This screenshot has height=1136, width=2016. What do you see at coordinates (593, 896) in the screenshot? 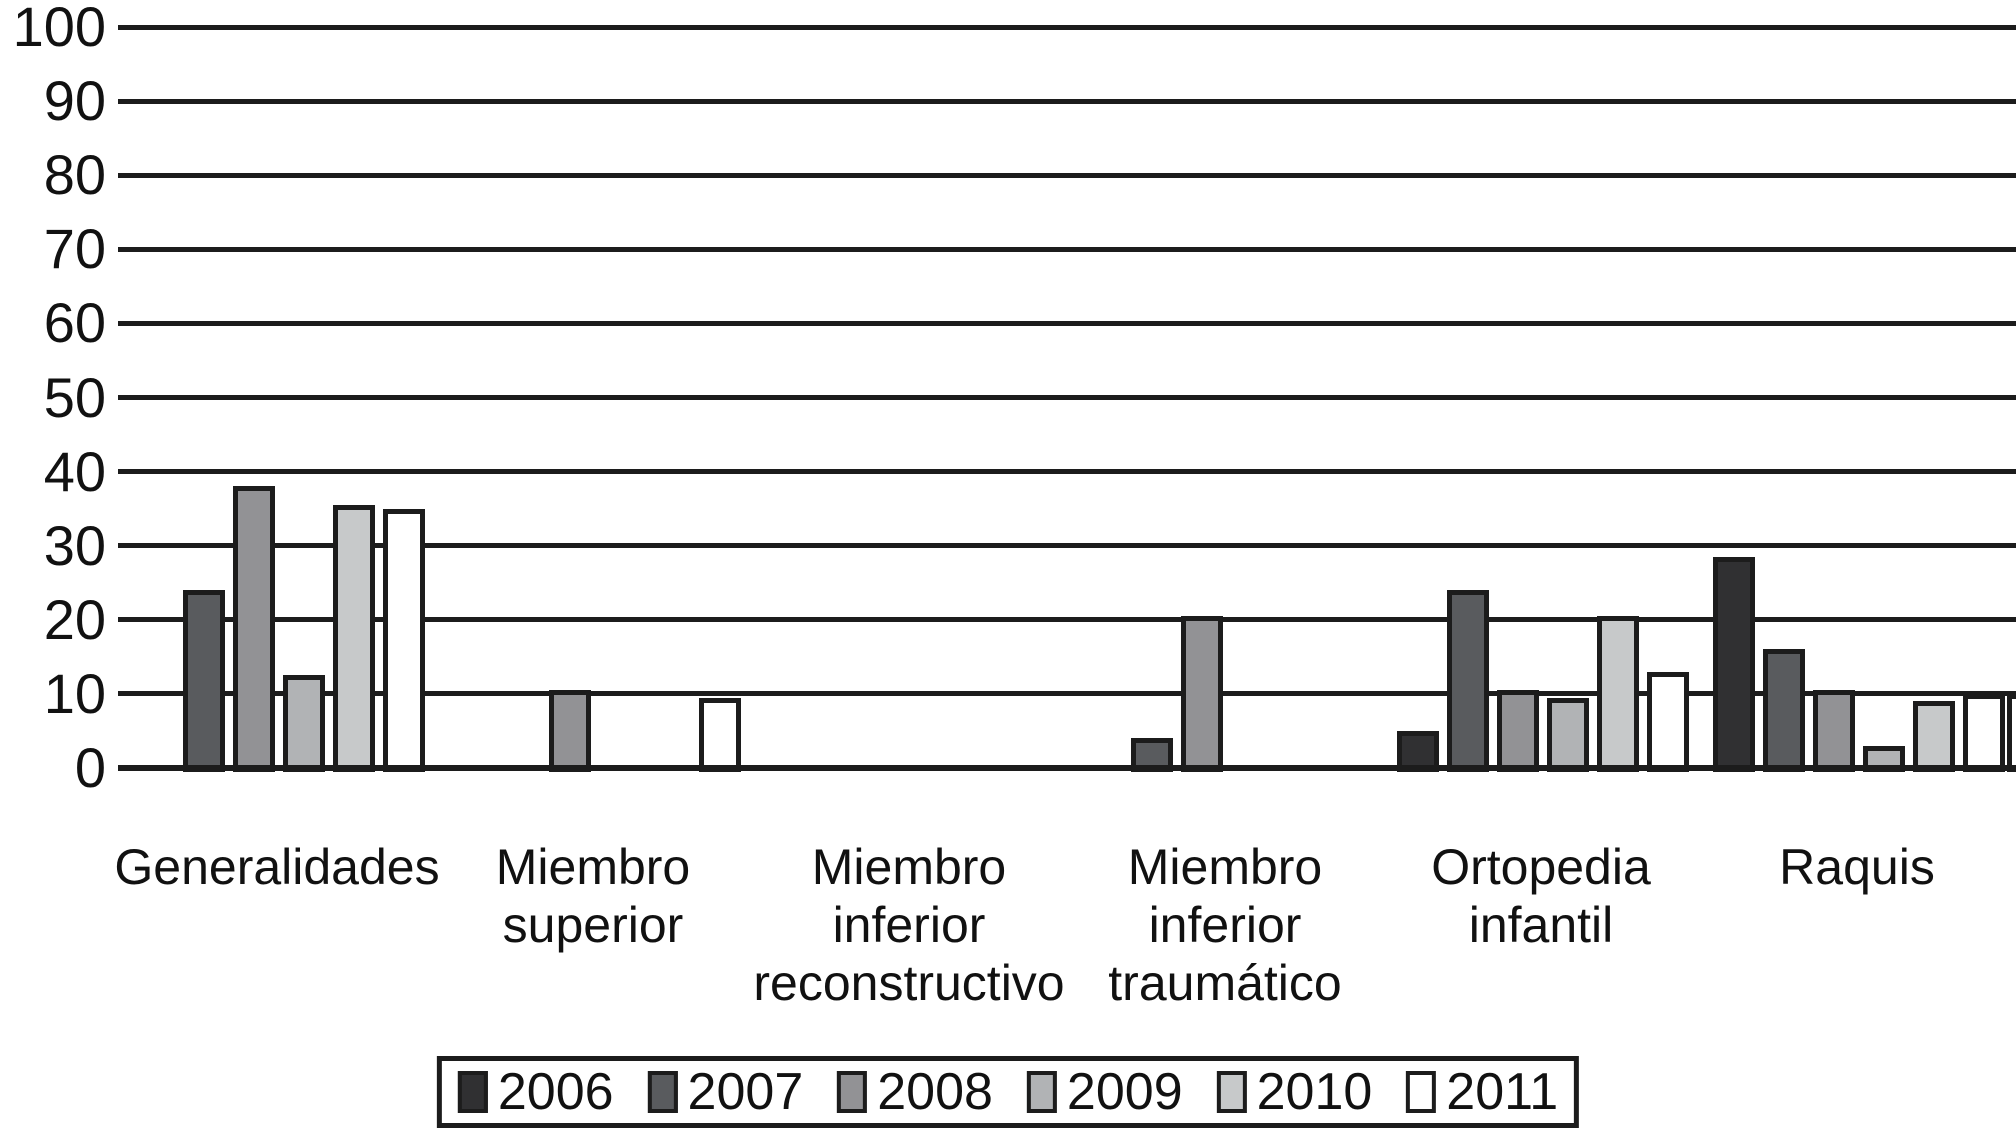
I see `category-label-1: Miembro superior` at bounding box center [593, 896].